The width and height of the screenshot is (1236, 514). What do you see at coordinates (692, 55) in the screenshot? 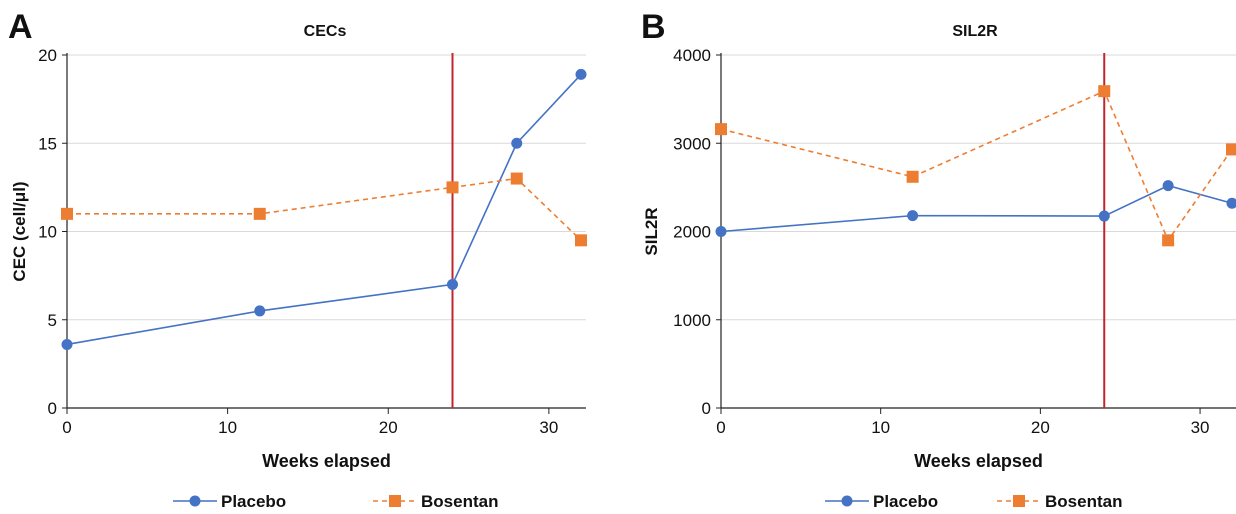
I see `y-tick-label: 4000` at bounding box center [692, 55].